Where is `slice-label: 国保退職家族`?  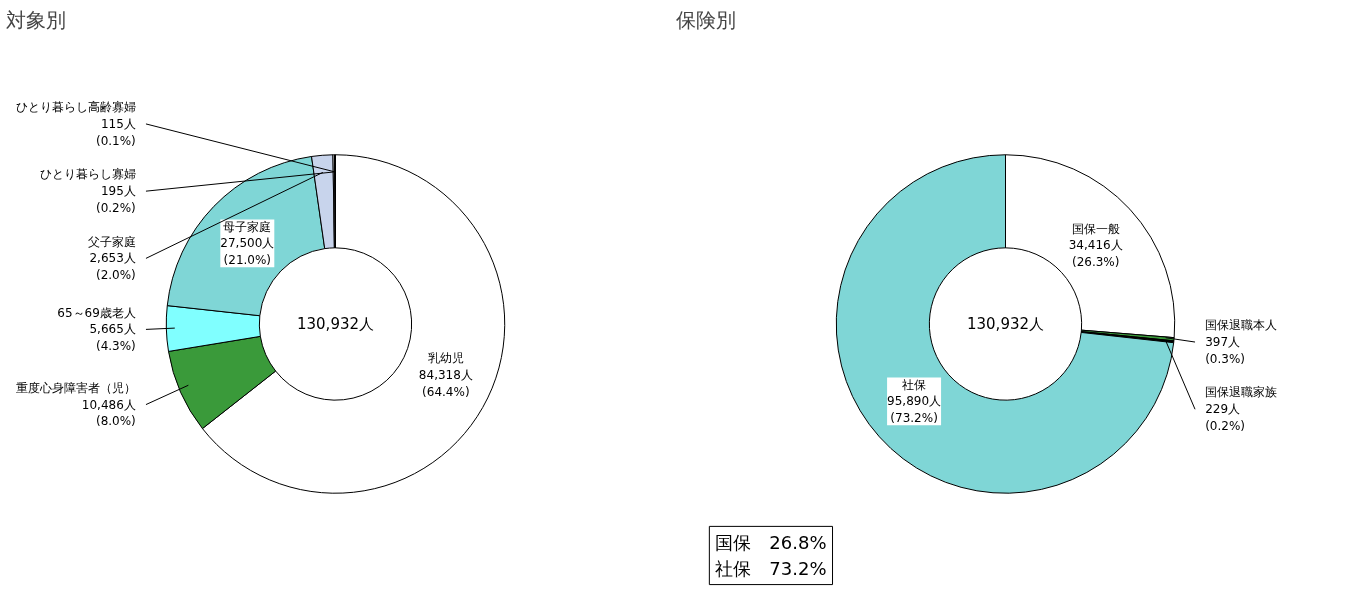
slice-label: 国保退職家族 is located at coordinates (1241, 392).